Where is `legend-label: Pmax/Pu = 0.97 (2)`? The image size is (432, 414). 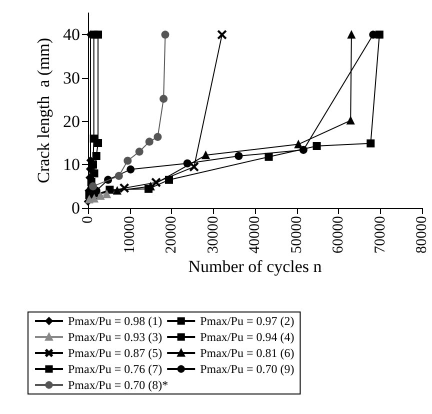
legend-label: Pmax/Pu = 0.97 (2) is located at coordinates (247, 321).